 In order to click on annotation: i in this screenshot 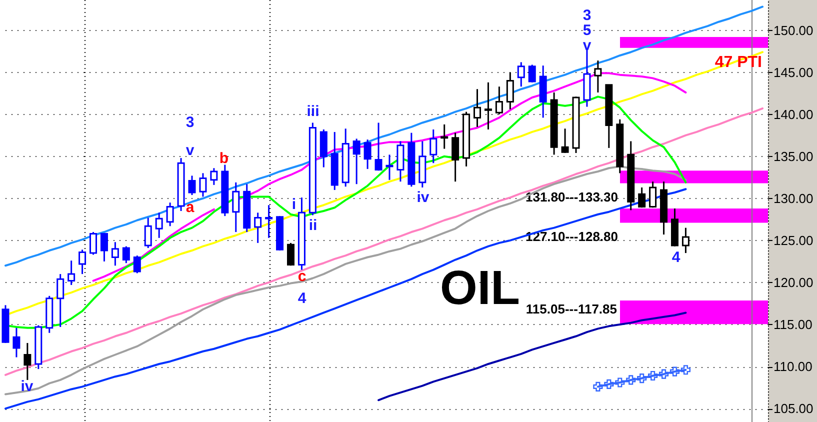, I will do `click(294, 204)`.